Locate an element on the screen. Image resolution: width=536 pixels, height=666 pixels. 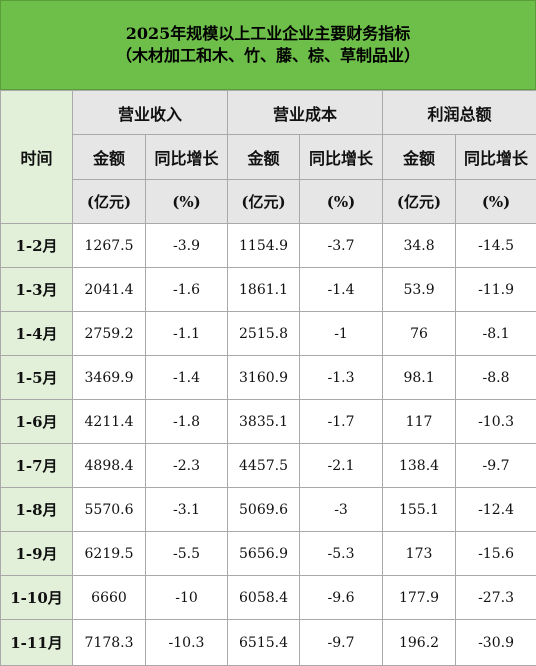
revenue-yoy-cell: -10 is located at coordinates (187, 598).